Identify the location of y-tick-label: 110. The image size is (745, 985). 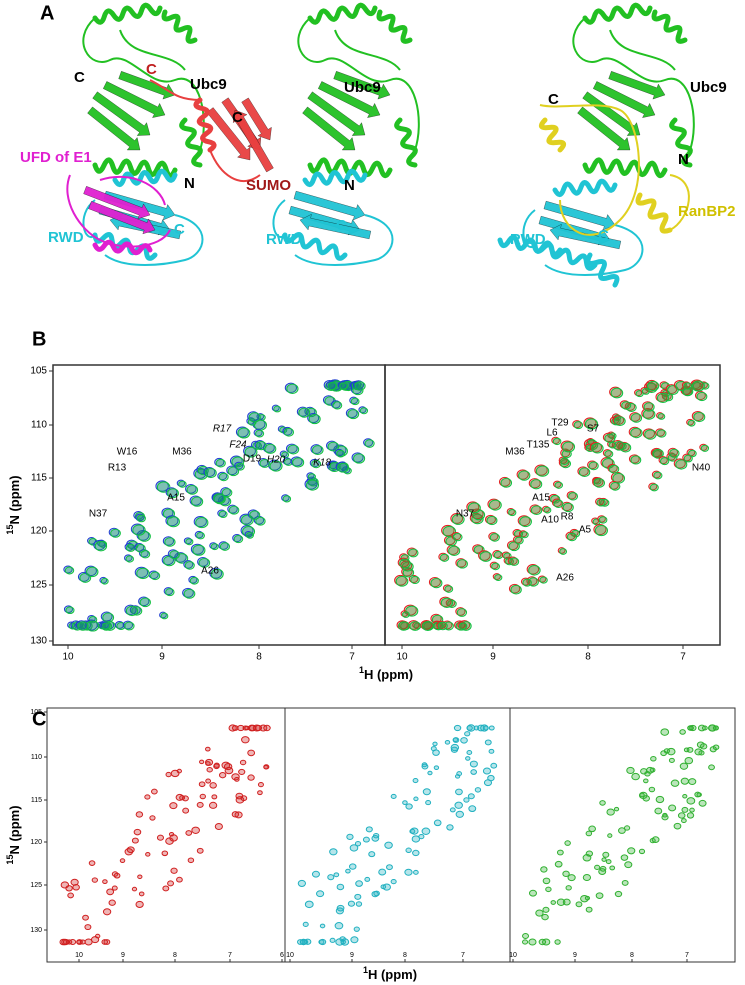
(39, 425).